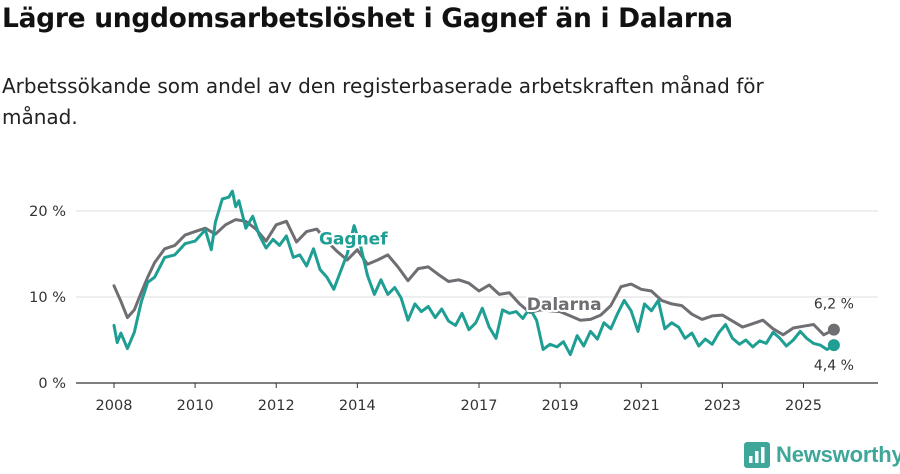 This screenshot has width=900, height=474. Describe the element at coordinates (838, 454) in the screenshot. I see `brand-name: Newsworthy` at that location.